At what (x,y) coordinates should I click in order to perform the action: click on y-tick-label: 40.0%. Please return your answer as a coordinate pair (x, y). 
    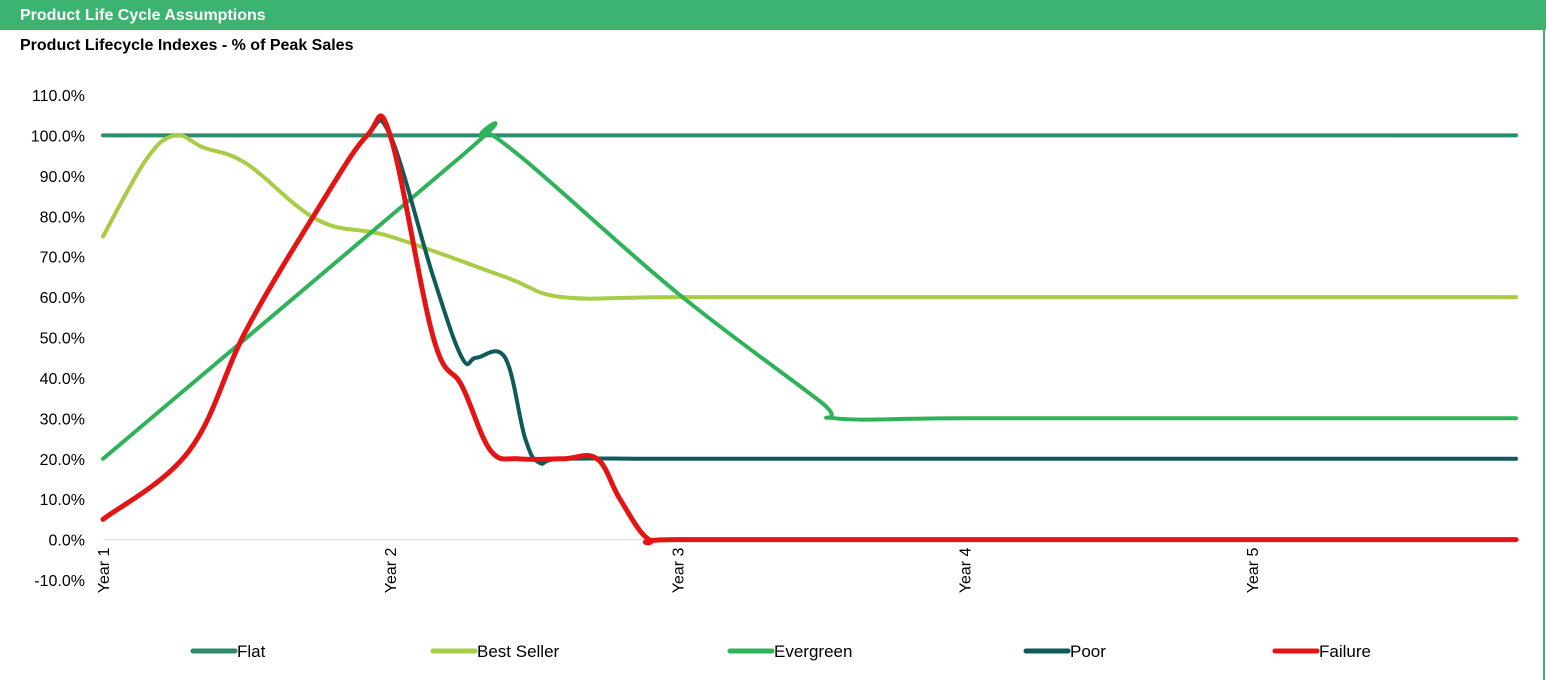
    Looking at the image, I should click on (62, 379).